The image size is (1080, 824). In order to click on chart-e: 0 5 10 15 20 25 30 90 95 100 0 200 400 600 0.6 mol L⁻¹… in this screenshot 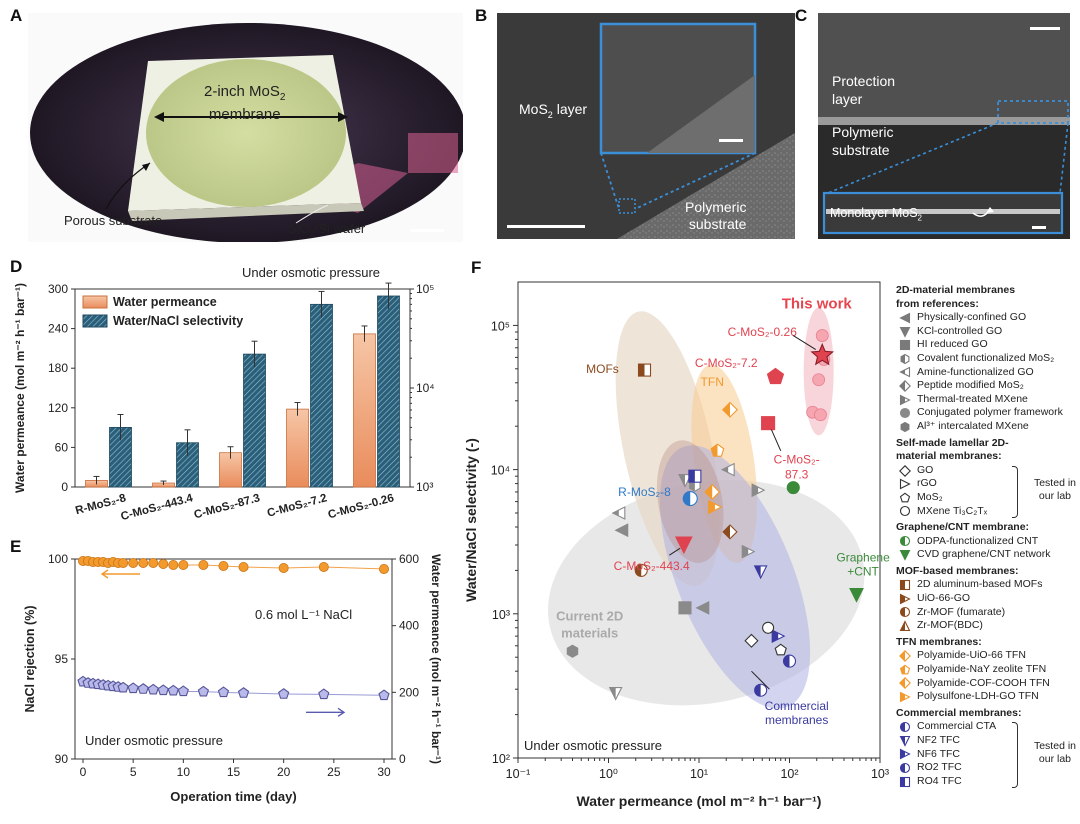, I will do `click(233, 678)`.